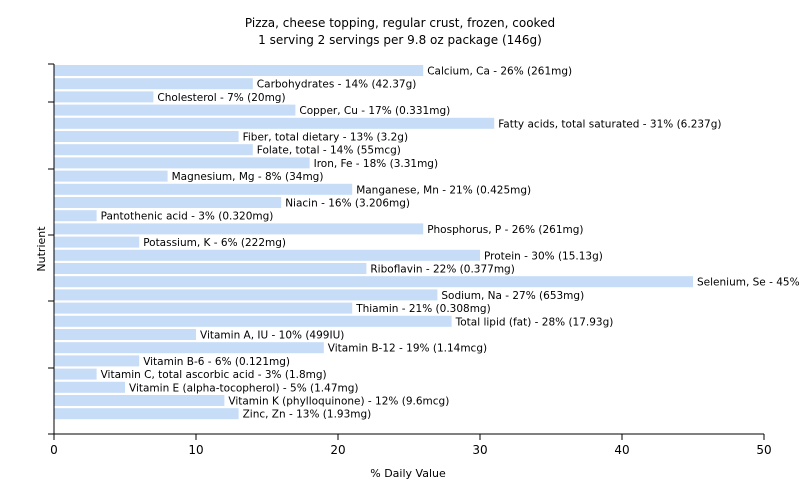  Describe the element at coordinates (499, 72) in the screenshot. I see `bar-data-label: Calcium, Ca - 26% (261mg)` at that location.